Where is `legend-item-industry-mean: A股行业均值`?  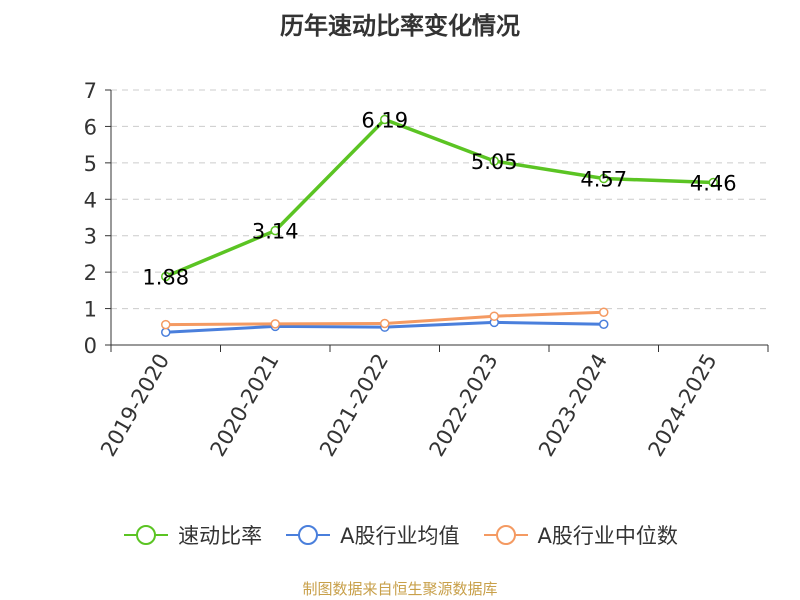
legend-item-industry-mean: A股行业均值 is located at coordinates (372, 535).